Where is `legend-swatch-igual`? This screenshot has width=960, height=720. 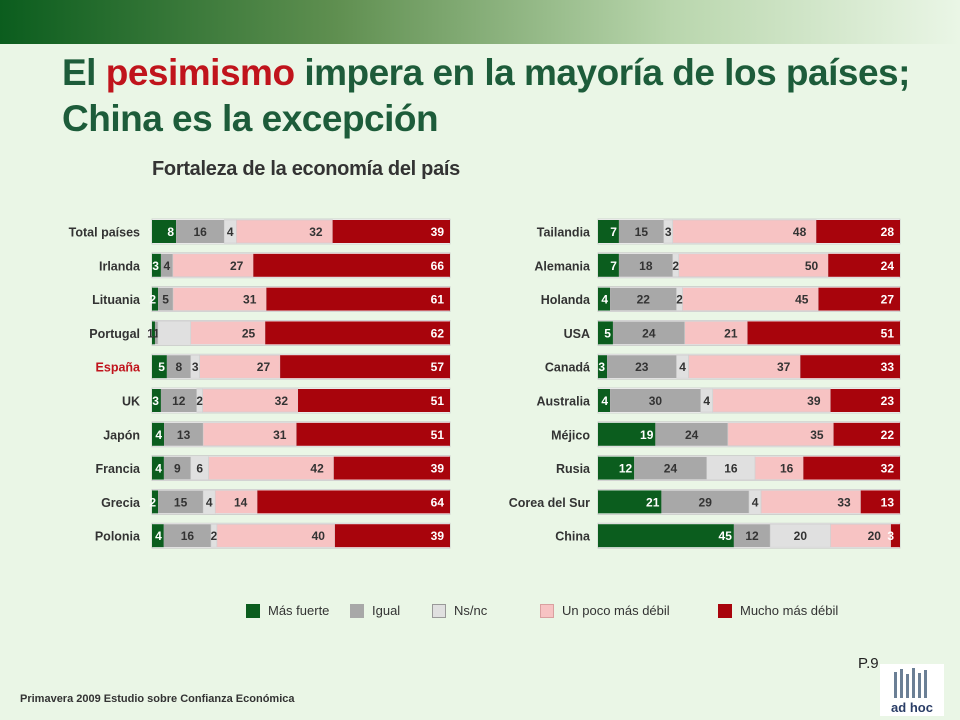
legend-swatch-igual is located at coordinates (357, 610).